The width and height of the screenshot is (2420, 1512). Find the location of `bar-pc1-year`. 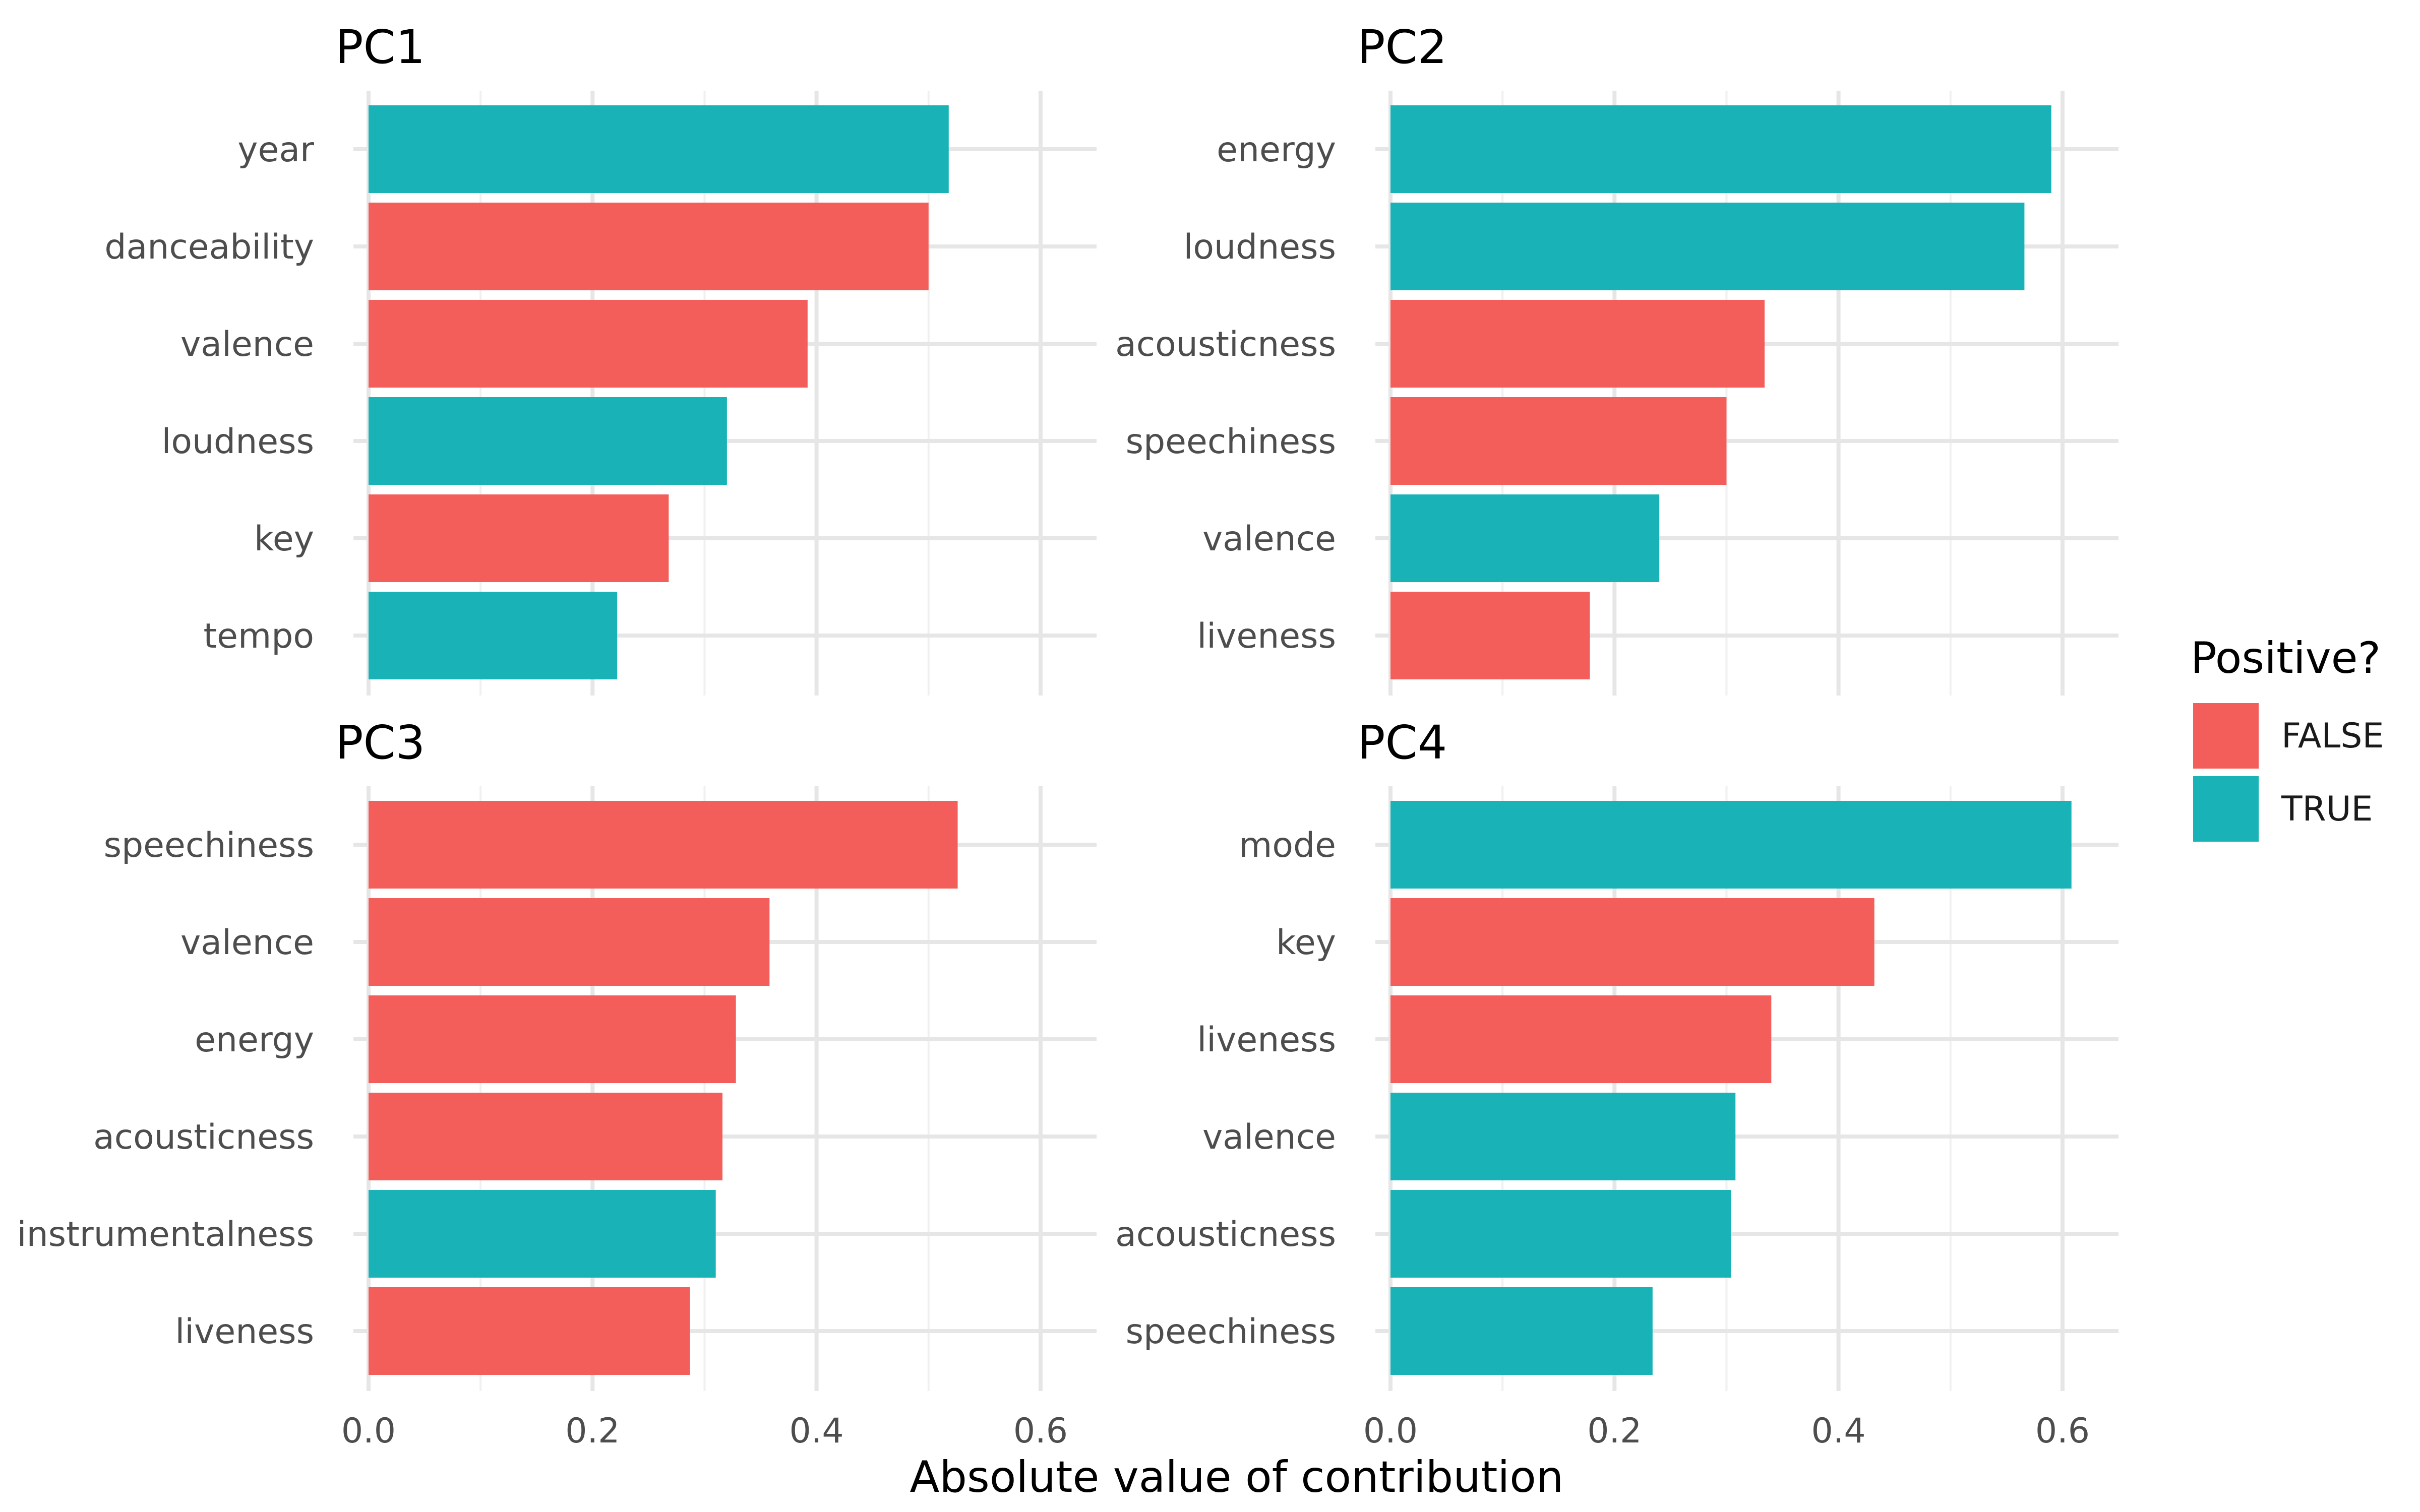

bar-pc1-year is located at coordinates (659, 149).